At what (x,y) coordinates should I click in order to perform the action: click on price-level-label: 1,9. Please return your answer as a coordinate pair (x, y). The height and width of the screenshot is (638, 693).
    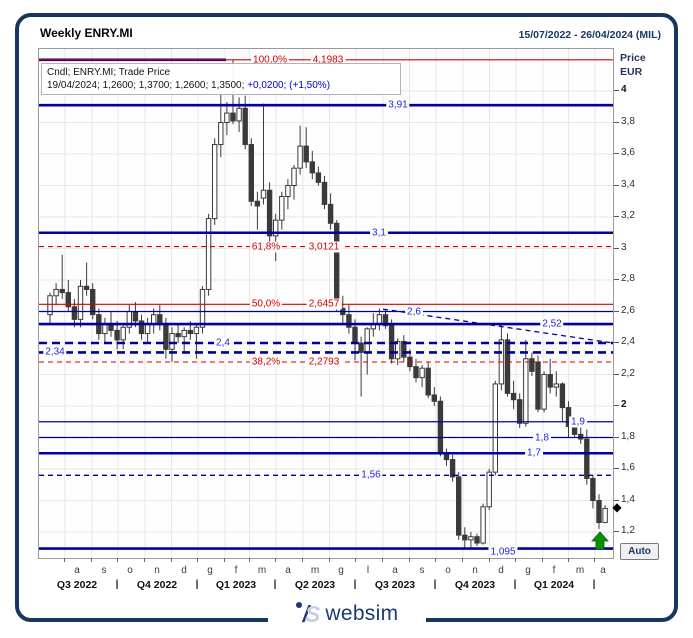
    Looking at the image, I should click on (578, 422).